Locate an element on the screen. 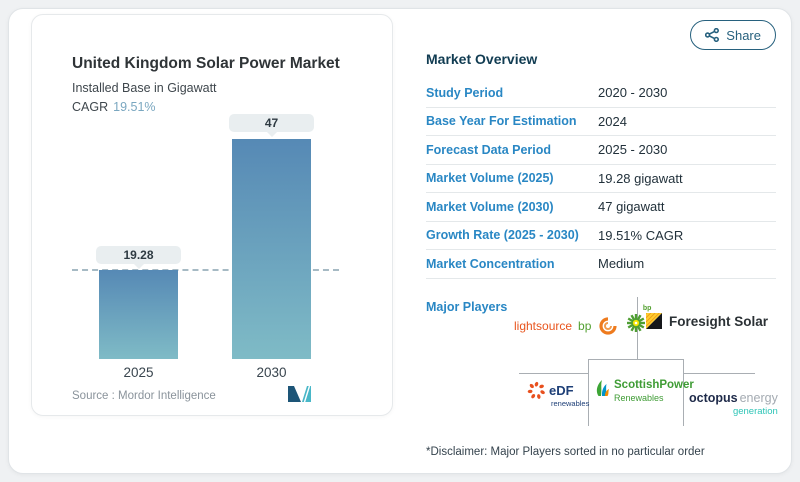 This screenshot has width=800, height=482. logo-foresight-solar: Foresight Solar is located at coordinates (707, 321).